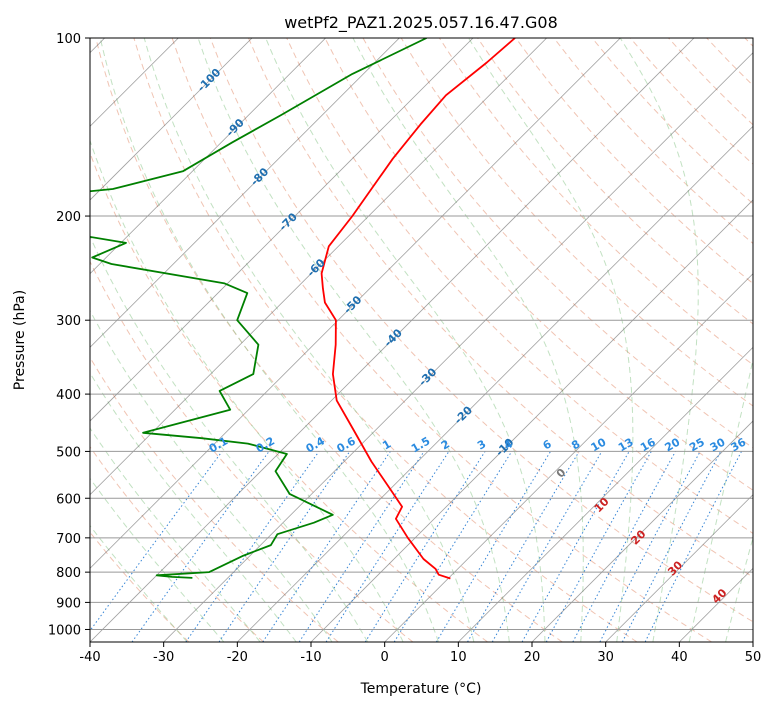 The height and width of the screenshot is (708, 775). What do you see at coordinates (237, 657) in the screenshot?
I see `x-tick-label: -20` at bounding box center [237, 657].